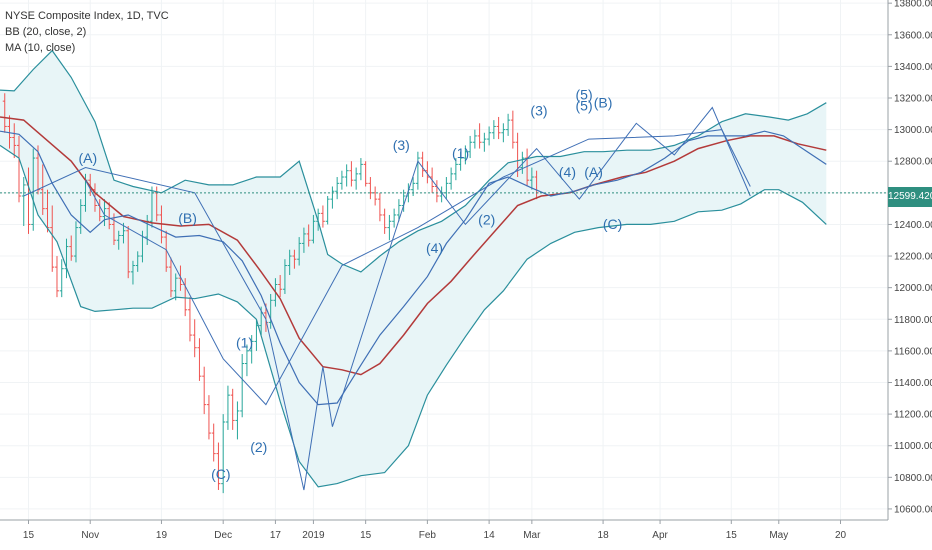 The width and height of the screenshot is (932, 550). Describe the element at coordinates (913, 415) in the screenshot. I see `y-tick-label: 11200.000` at that location.